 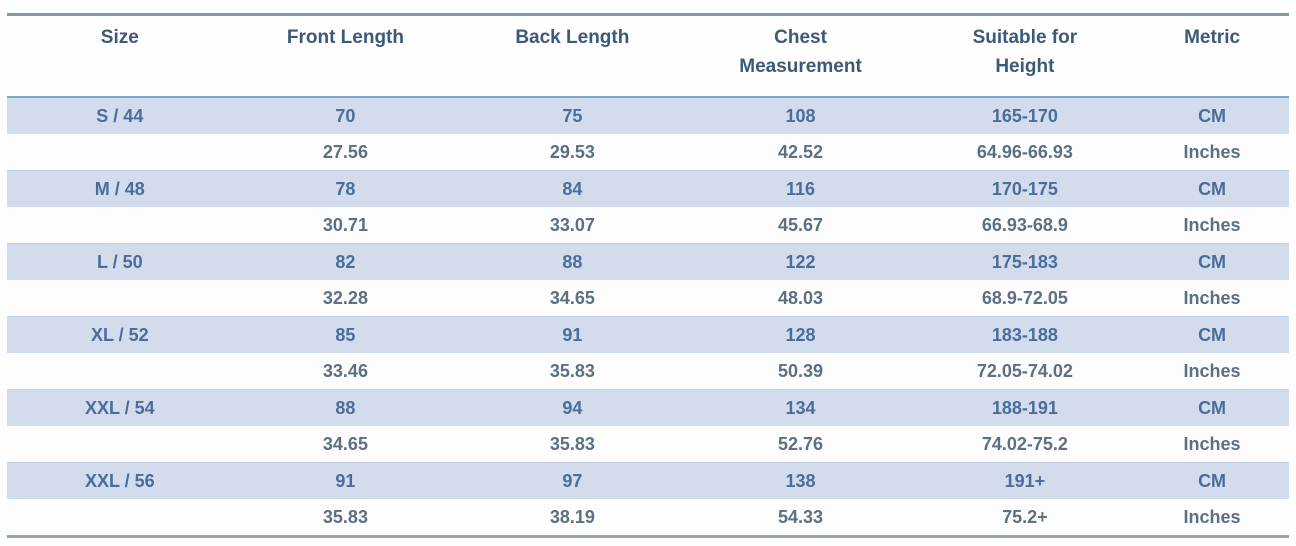 What do you see at coordinates (1025, 261) in the screenshot?
I see `cell-height: 175-183` at bounding box center [1025, 261].